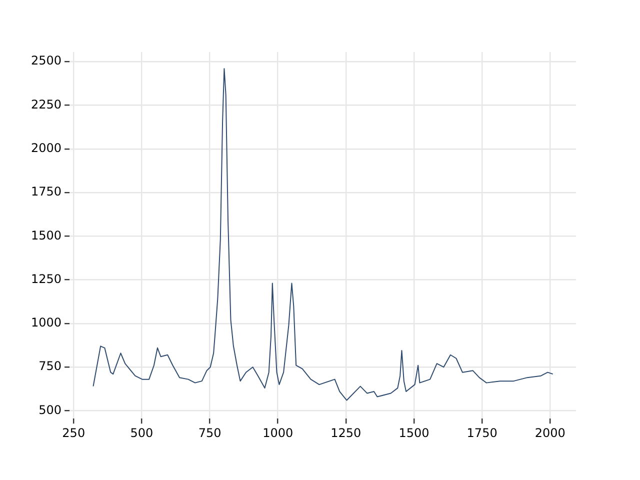 This screenshot has width=640, height=480. Describe the element at coordinates (142, 433) in the screenshot. I see `x-tick-label: 500` at that location.